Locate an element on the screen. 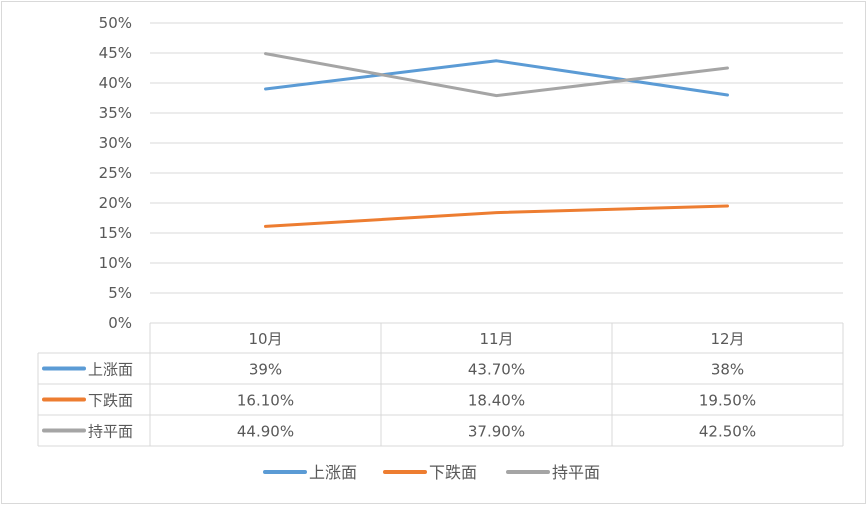 Image resolution: width=868 pixels, height=506 pixels. data-label: 42.50% is located at coordinates (727, 432).